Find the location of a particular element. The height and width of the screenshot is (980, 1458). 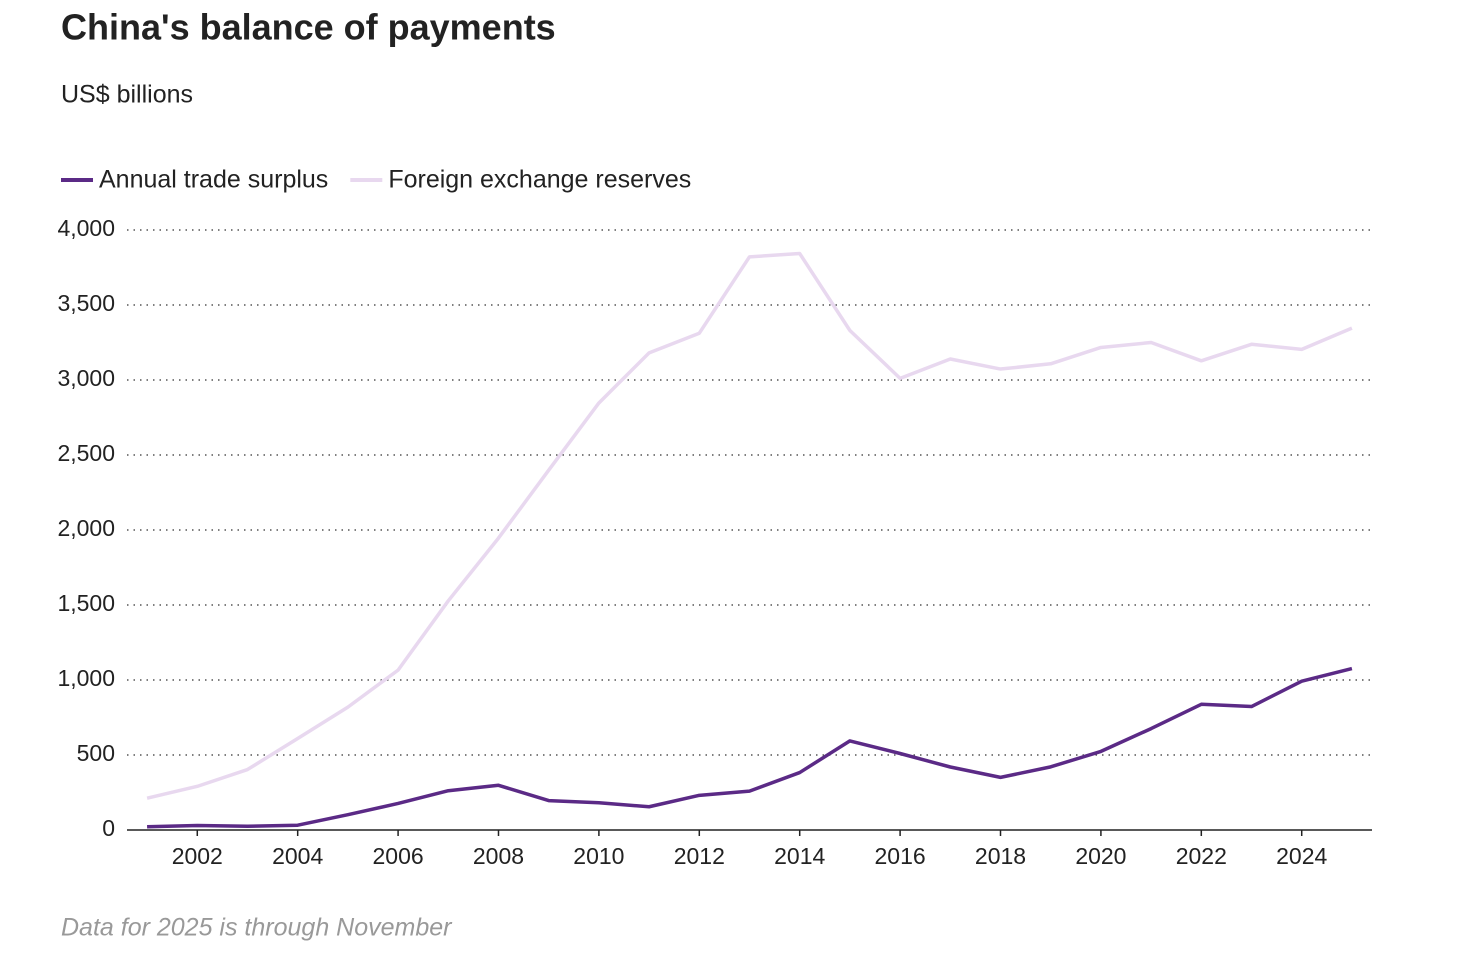

y-tick-label: 3,500 is located at coordinates (86, 303).